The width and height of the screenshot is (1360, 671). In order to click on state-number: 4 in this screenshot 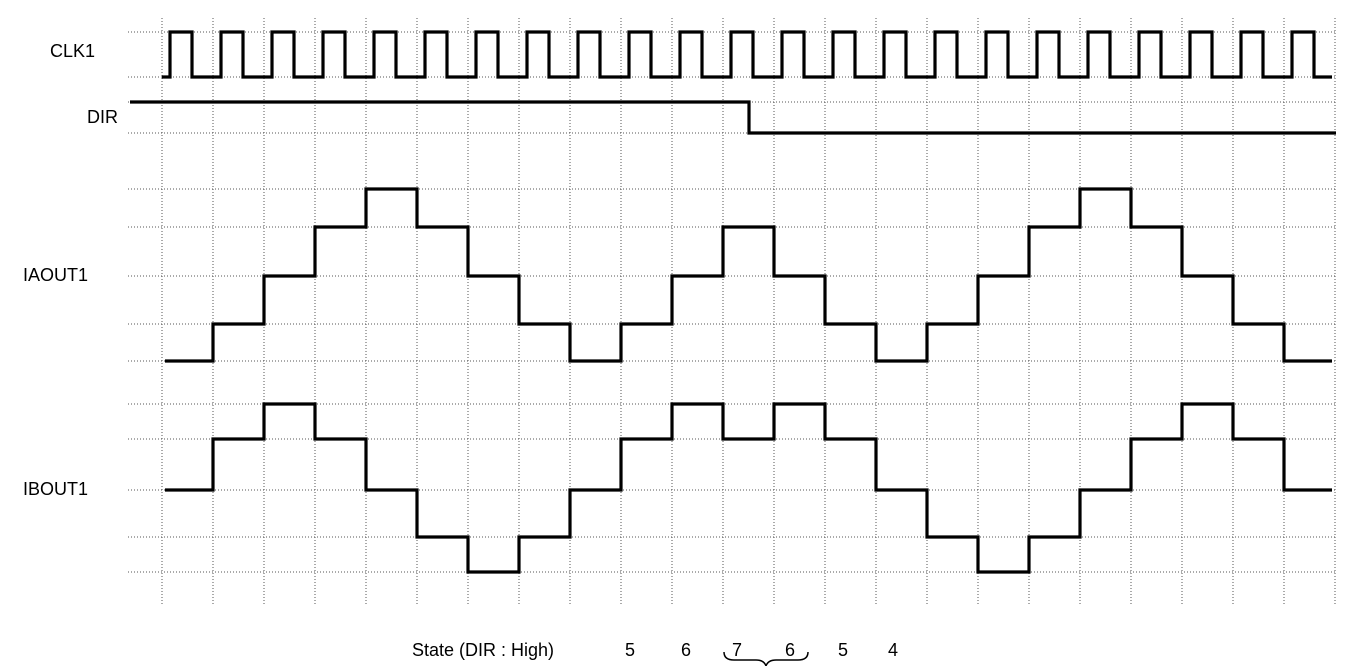, I will do `click(893, 650)`.